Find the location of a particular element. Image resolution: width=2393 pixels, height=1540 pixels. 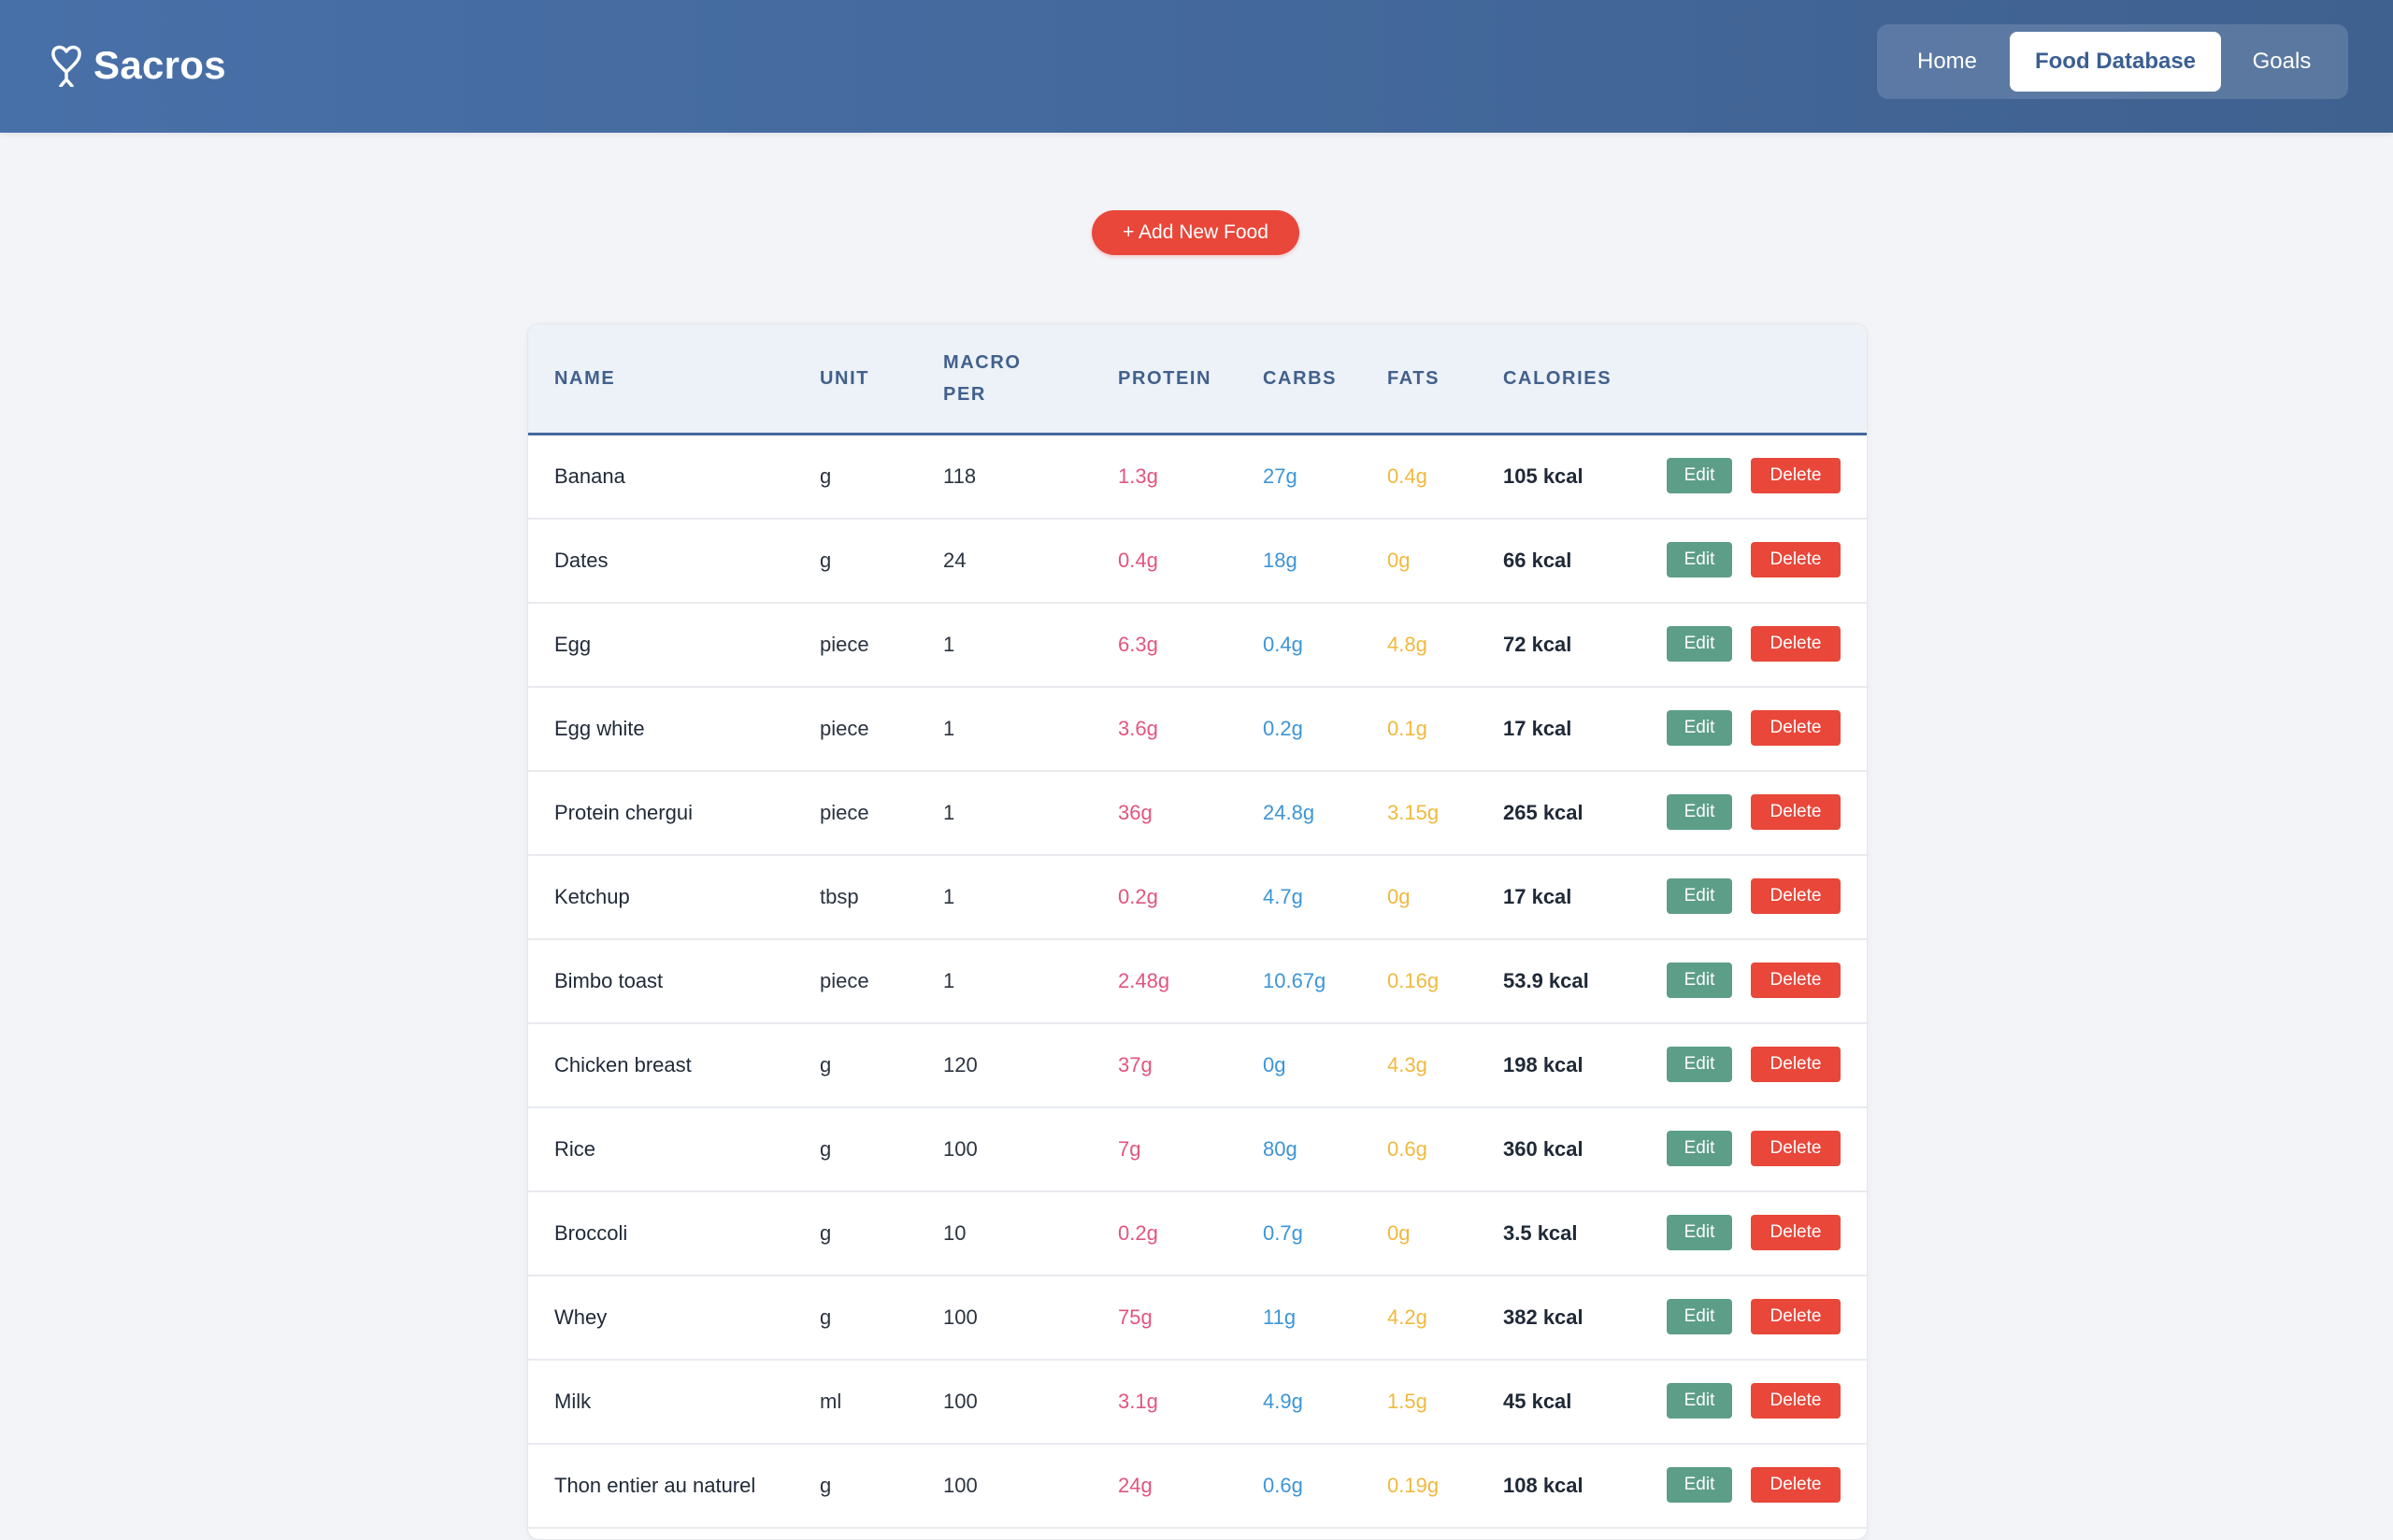

food-calories: 382 kcal is located at coordinates (1543, 1317).